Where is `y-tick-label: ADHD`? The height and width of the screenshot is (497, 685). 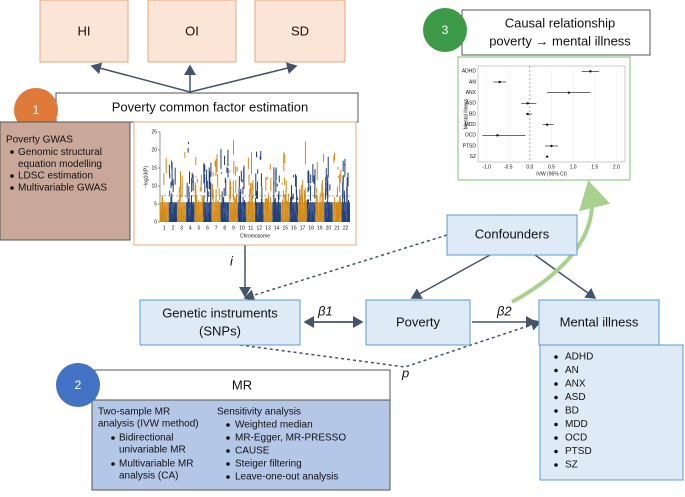 y-tick-label: ADHD is located at coordinates (469, 72).